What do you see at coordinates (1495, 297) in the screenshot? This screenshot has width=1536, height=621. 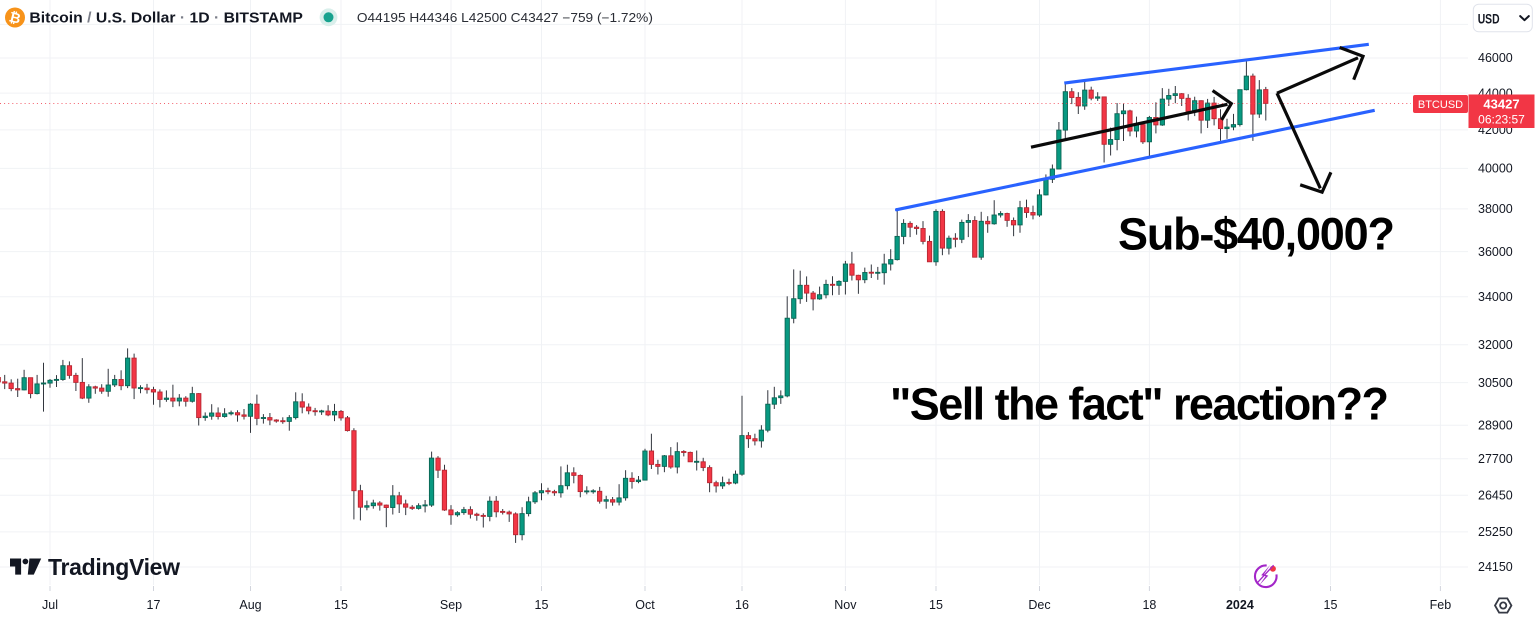 I see `svg-text: 34000` at bounding box center [1495, 297].